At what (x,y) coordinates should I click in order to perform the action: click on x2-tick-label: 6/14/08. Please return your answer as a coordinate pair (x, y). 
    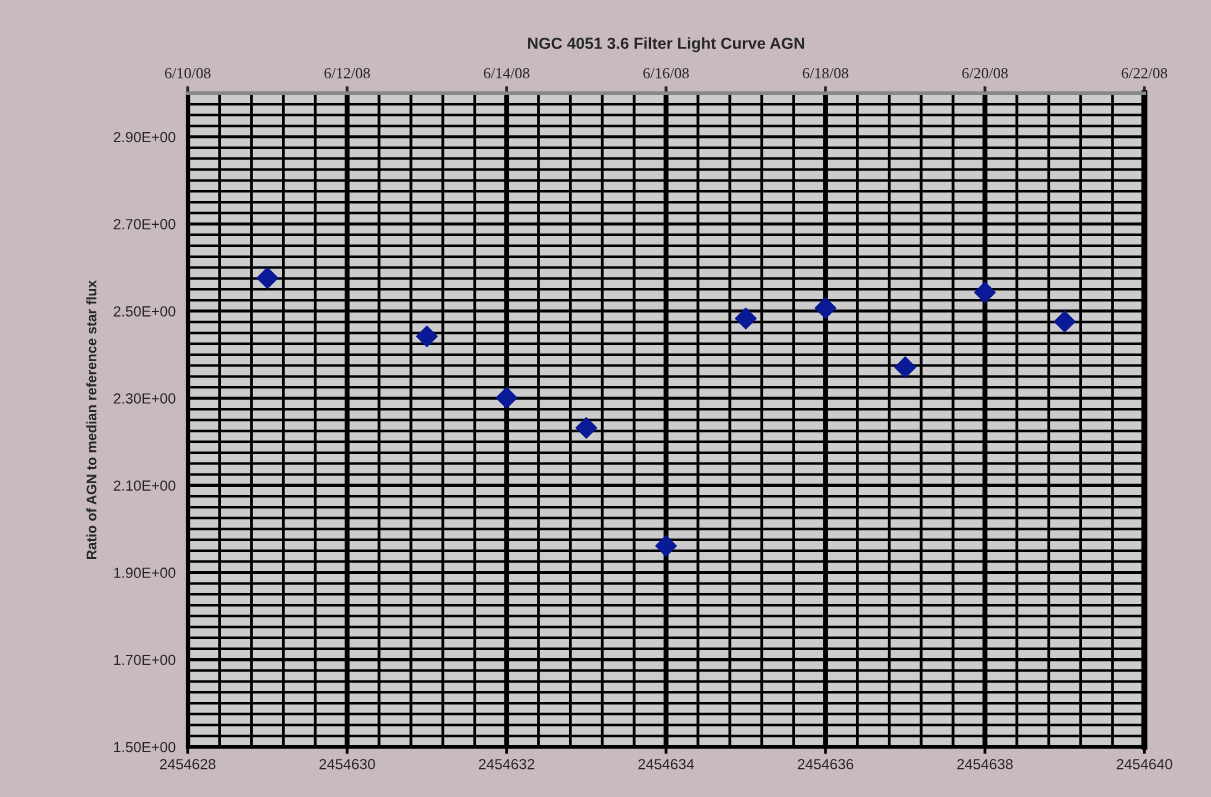
    Looking at the image, I should click on (506, 73).